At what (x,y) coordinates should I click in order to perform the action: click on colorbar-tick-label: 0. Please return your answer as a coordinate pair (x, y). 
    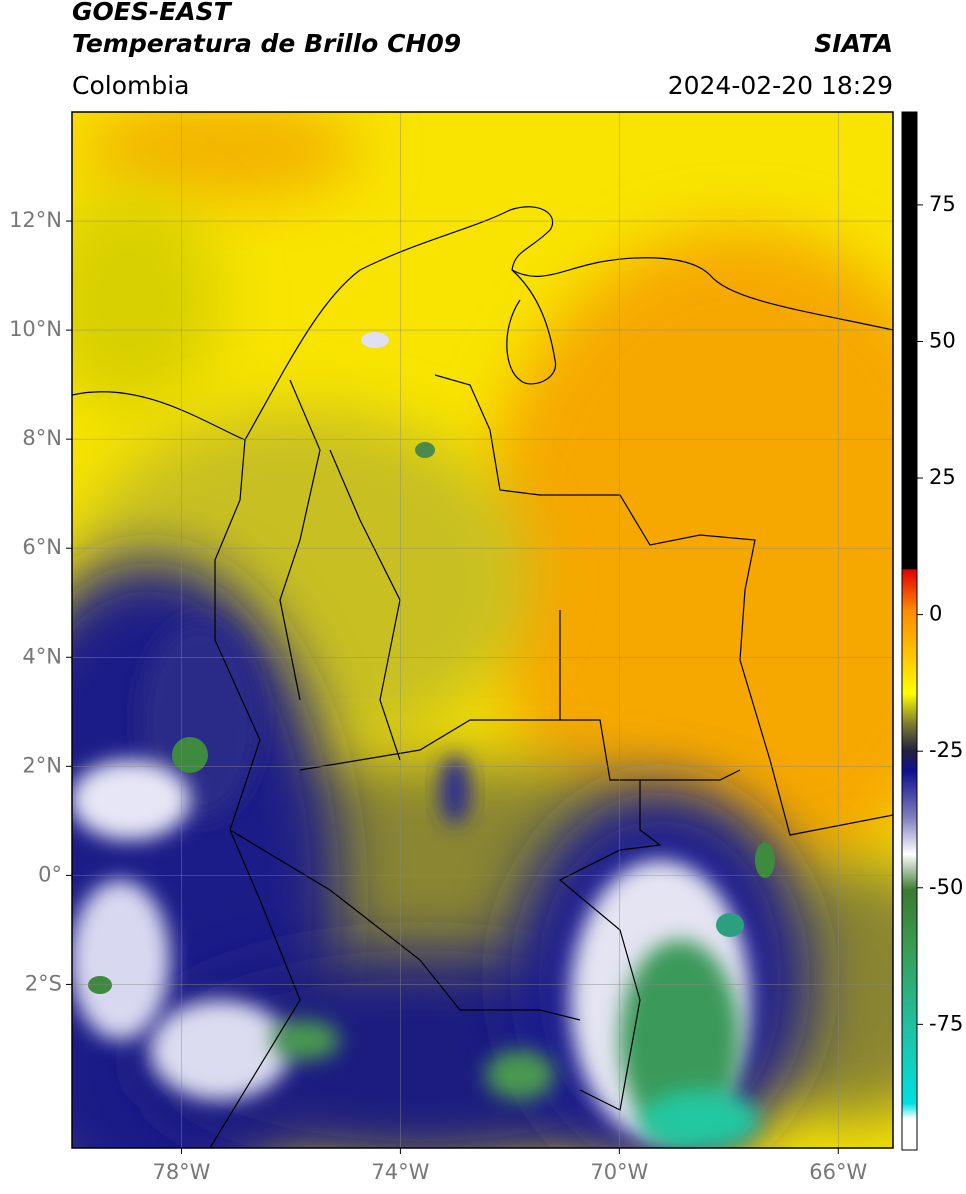
    Looking at the image, I should click on (935, 614).